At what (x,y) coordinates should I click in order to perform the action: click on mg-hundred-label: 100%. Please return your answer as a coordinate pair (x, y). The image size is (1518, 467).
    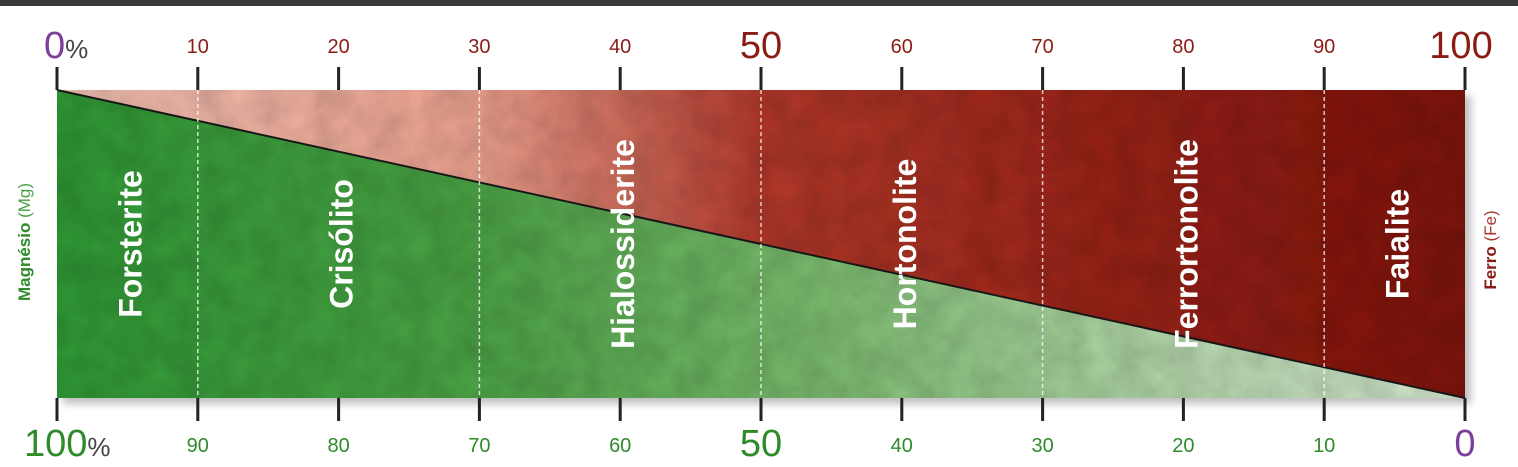
    Looking at the image, I should click on (67, 444).